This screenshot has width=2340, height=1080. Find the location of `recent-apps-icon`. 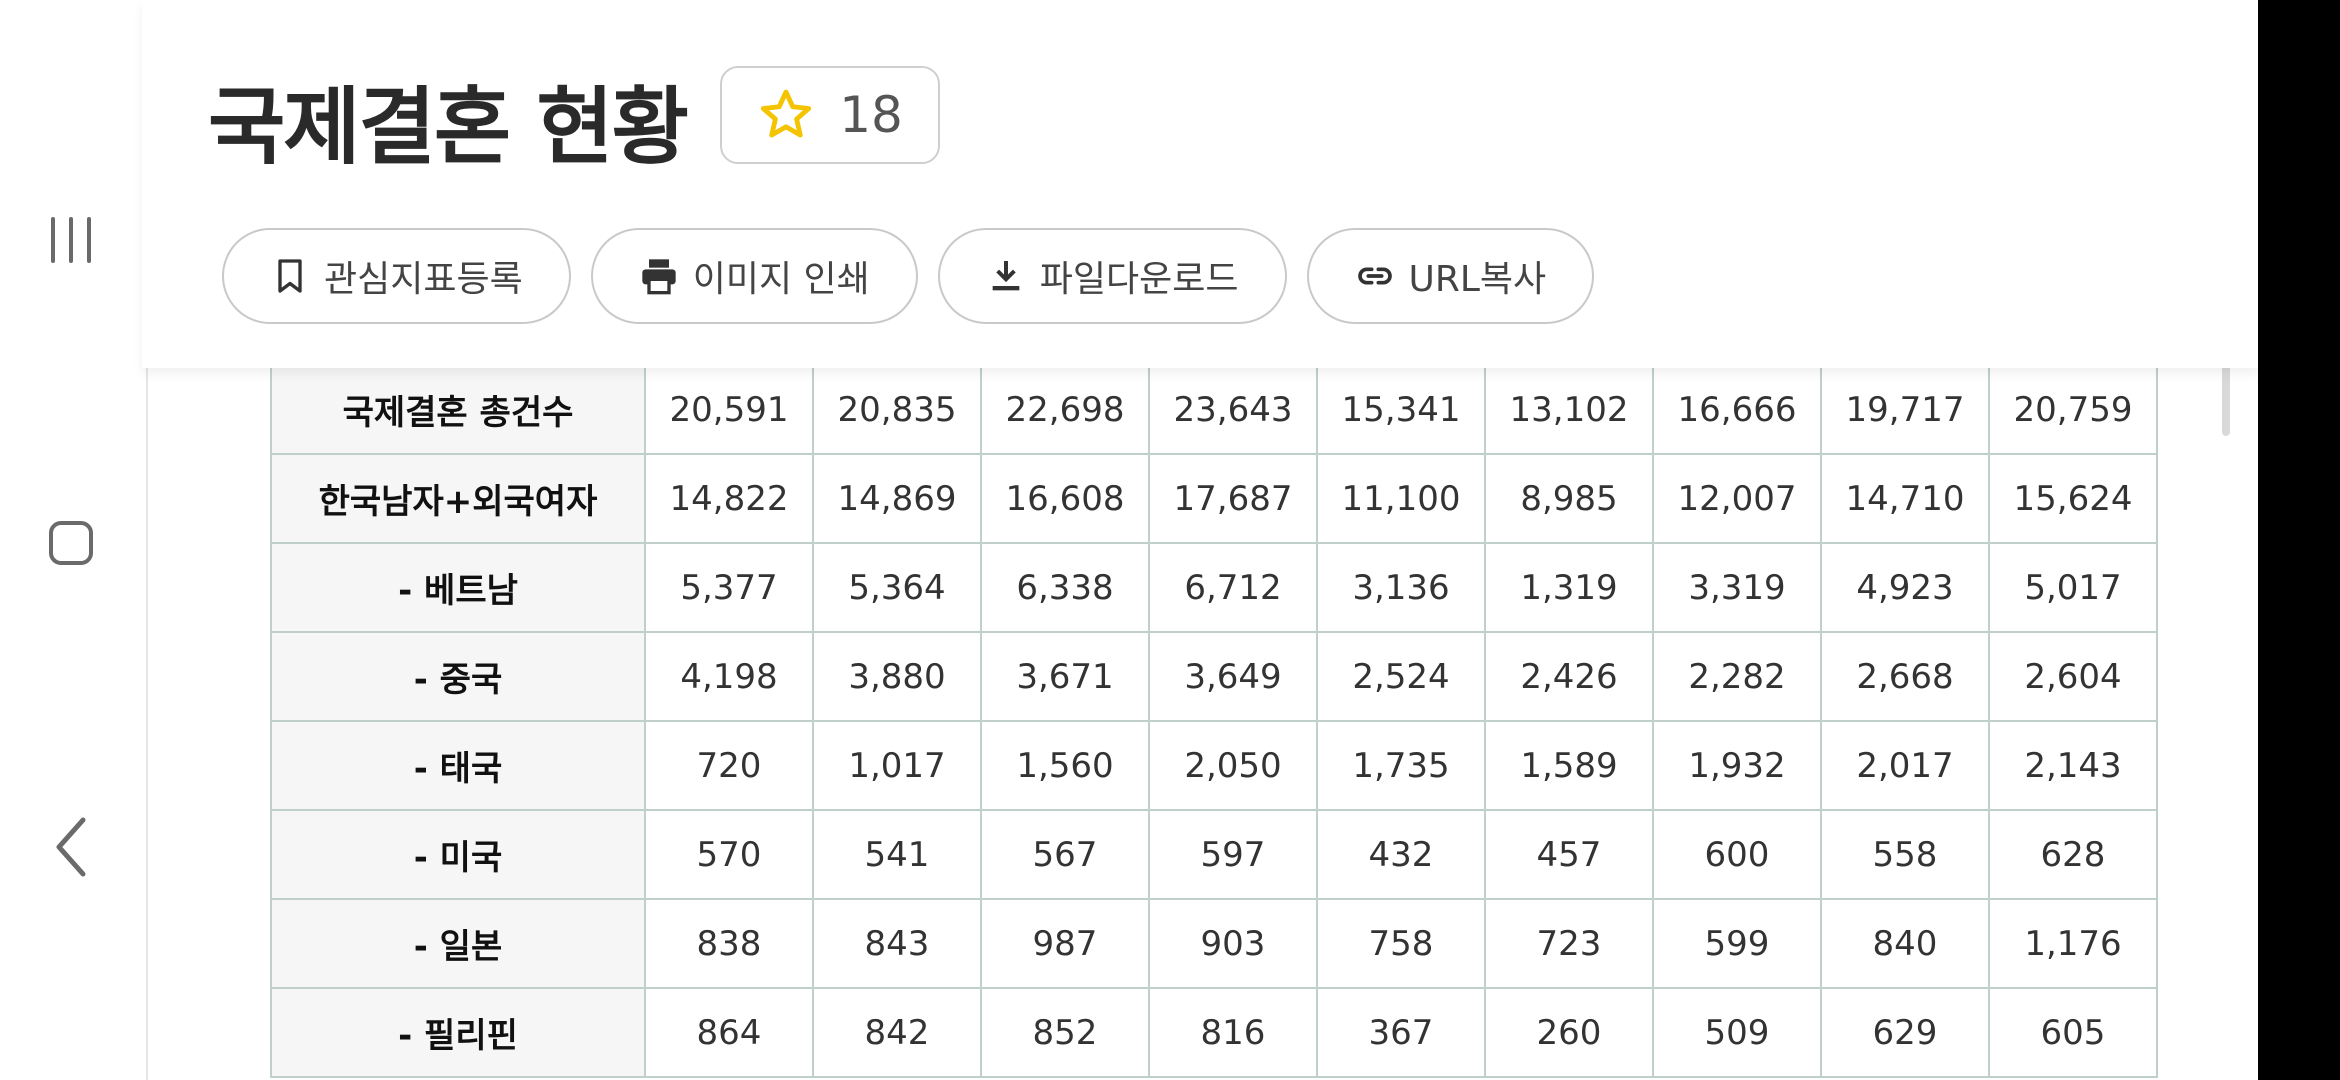

recent-apps-icon is located at coordinates (71, 240).